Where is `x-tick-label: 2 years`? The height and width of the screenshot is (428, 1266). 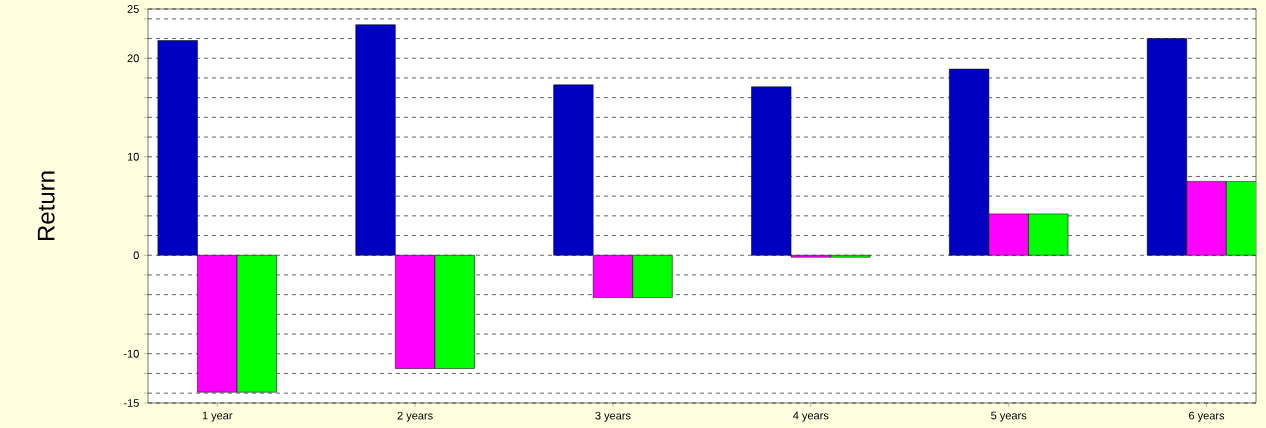
x-tick-label: 2 years is located at coordinates (415, 416).